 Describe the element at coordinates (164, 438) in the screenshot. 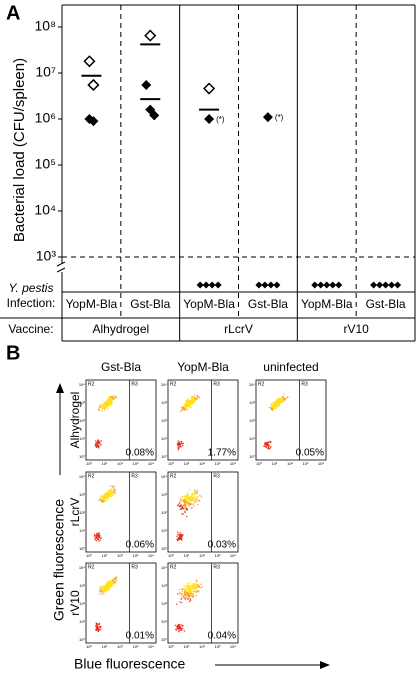

I see `axis-tick-label: 10¹` at that location.